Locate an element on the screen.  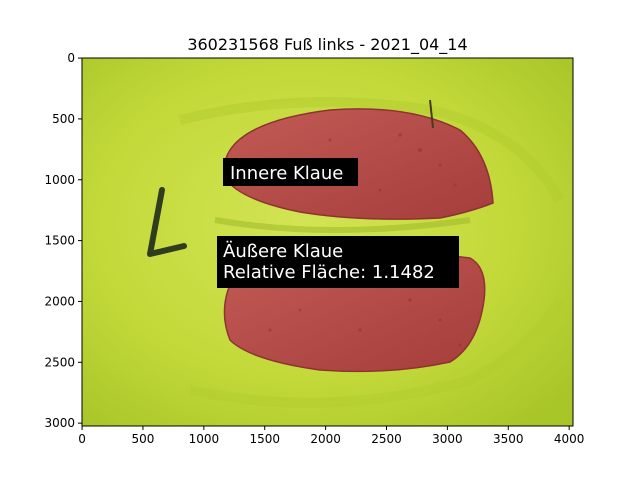
y-tick-label: 1500 is located at coordinates (59, 241).